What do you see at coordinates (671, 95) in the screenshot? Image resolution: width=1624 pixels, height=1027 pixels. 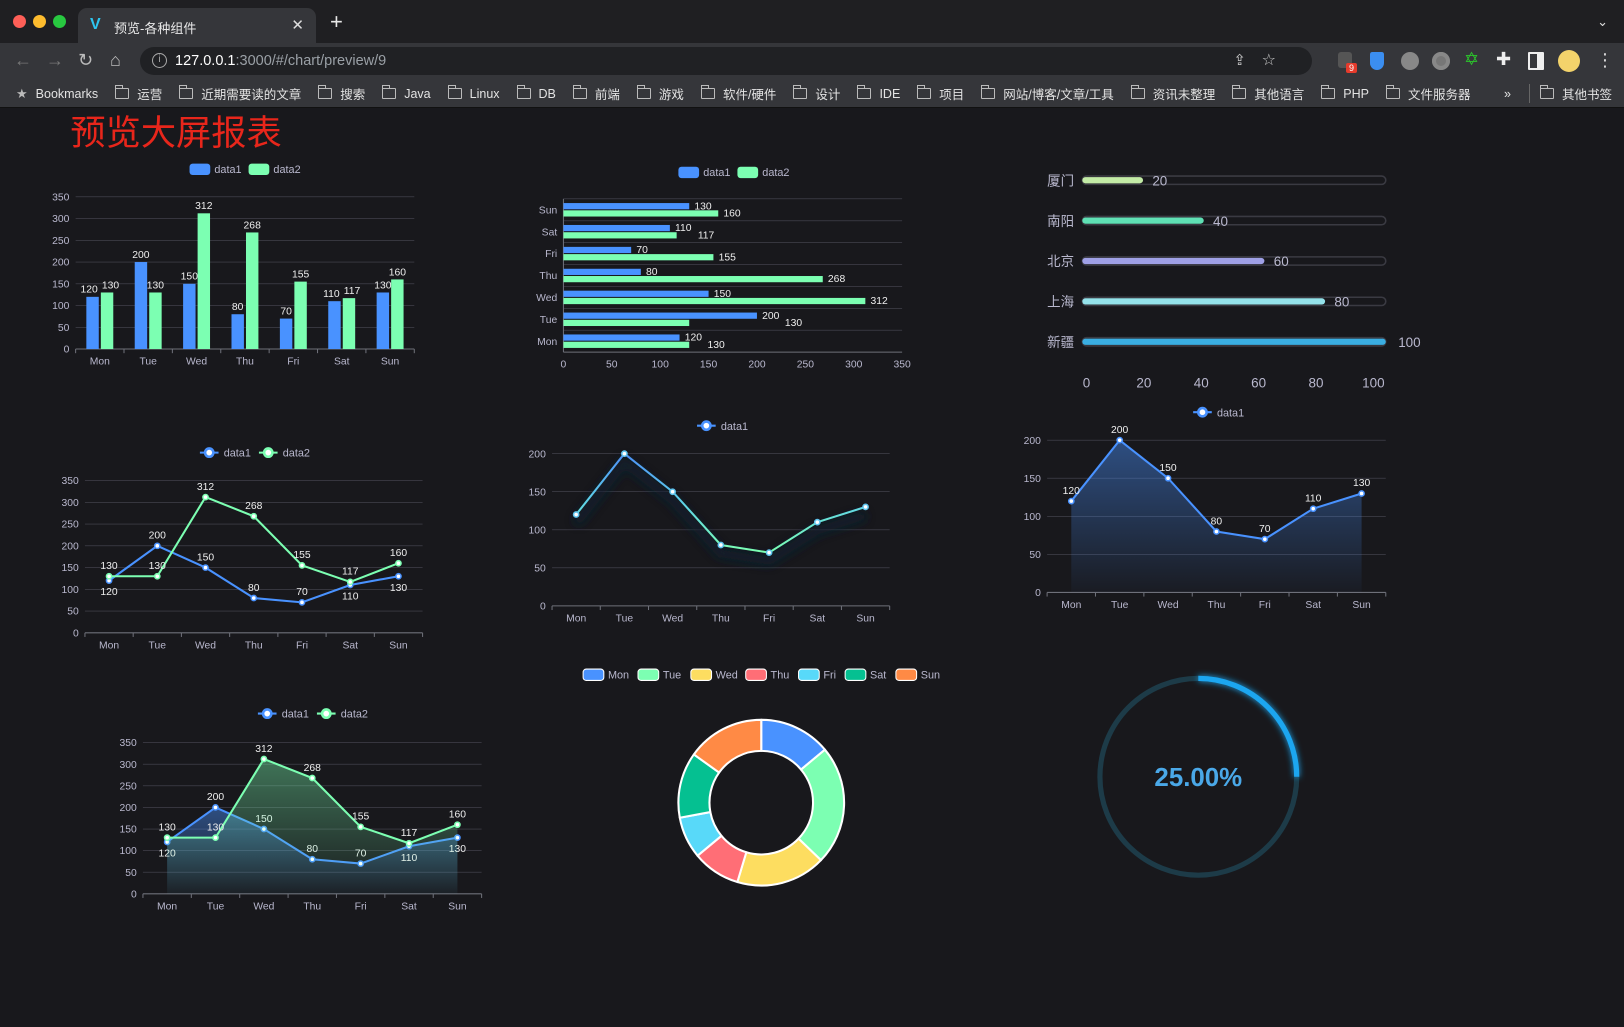 I see `bookmark-label: 游戏` at bounding box center [671, 95].